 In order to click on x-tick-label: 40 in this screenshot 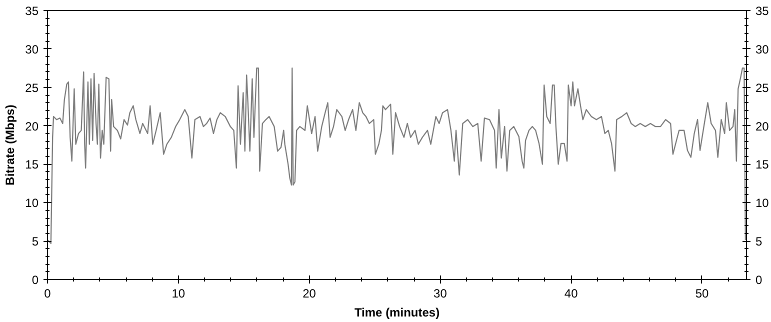, I will do `click(571, 293)`.